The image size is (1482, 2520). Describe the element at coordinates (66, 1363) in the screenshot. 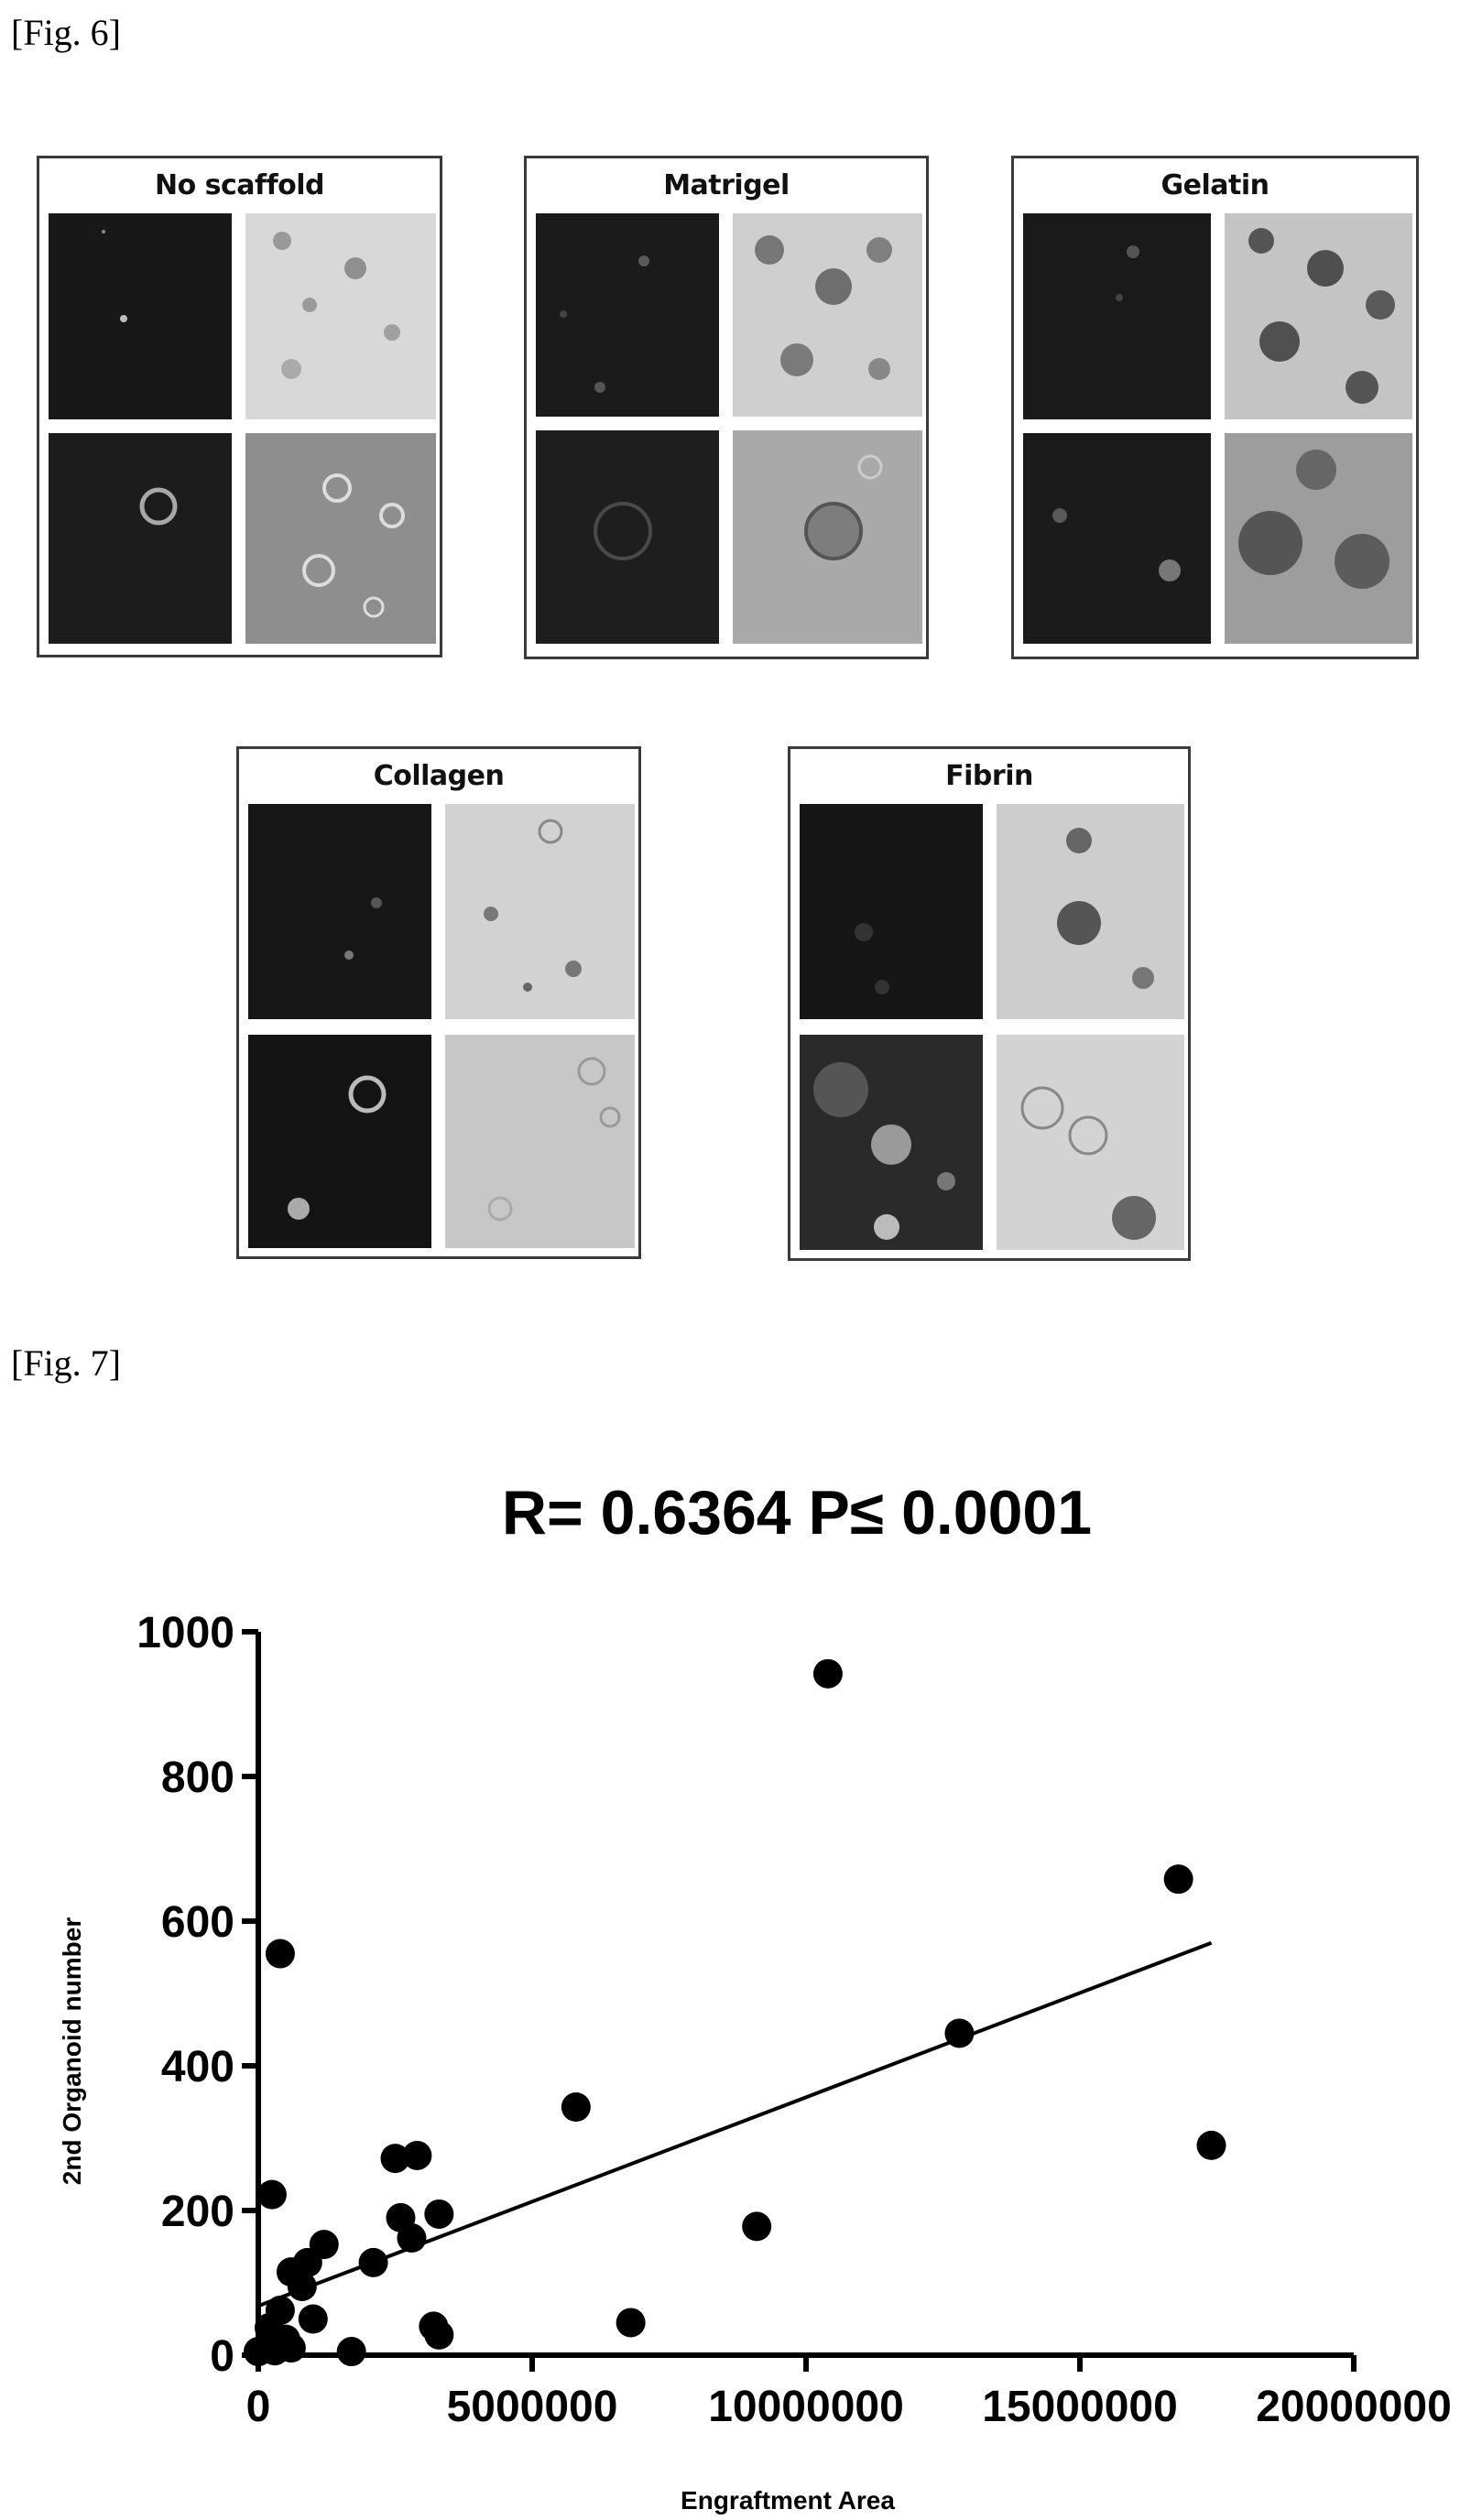

I see `fig7-label: [Fig. 7]` at that location.